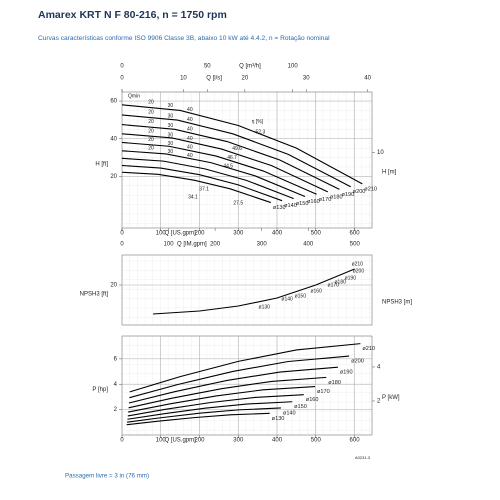 The height and width of the screenshot is (500, 500). Describe the element at coordinates (306, 79) in the screenshot. I see `x-tick-label: 30` at that location.